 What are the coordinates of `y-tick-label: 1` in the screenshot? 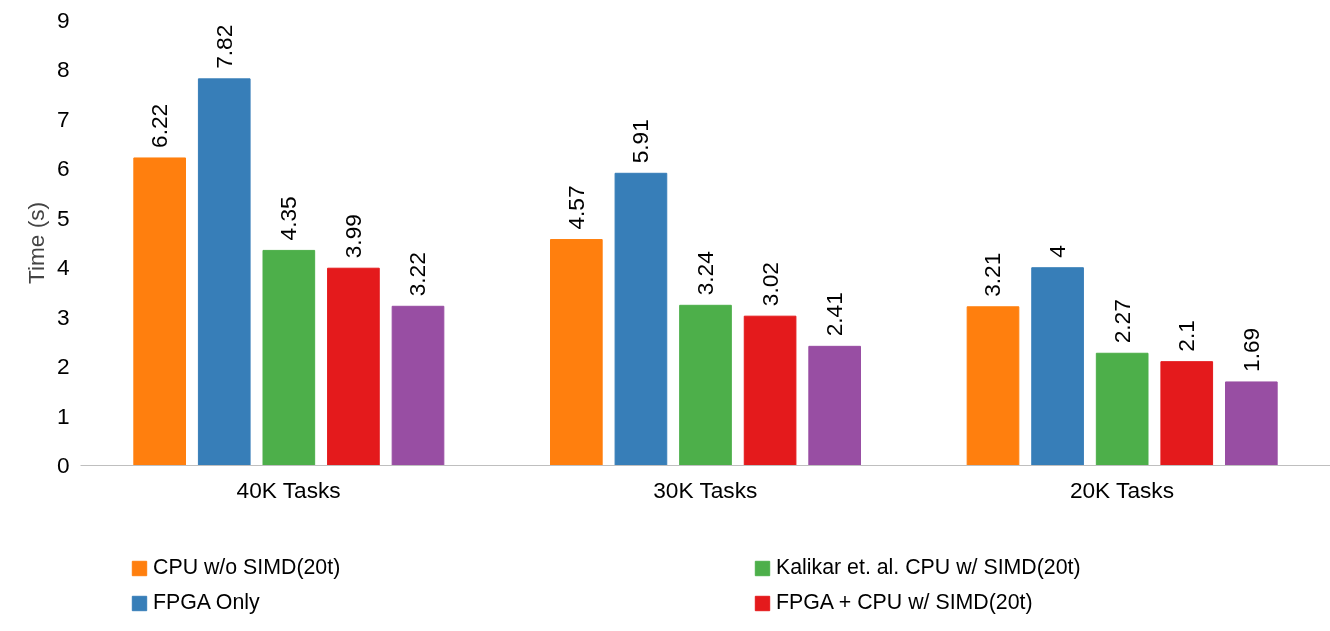 It's located at (63, 415).